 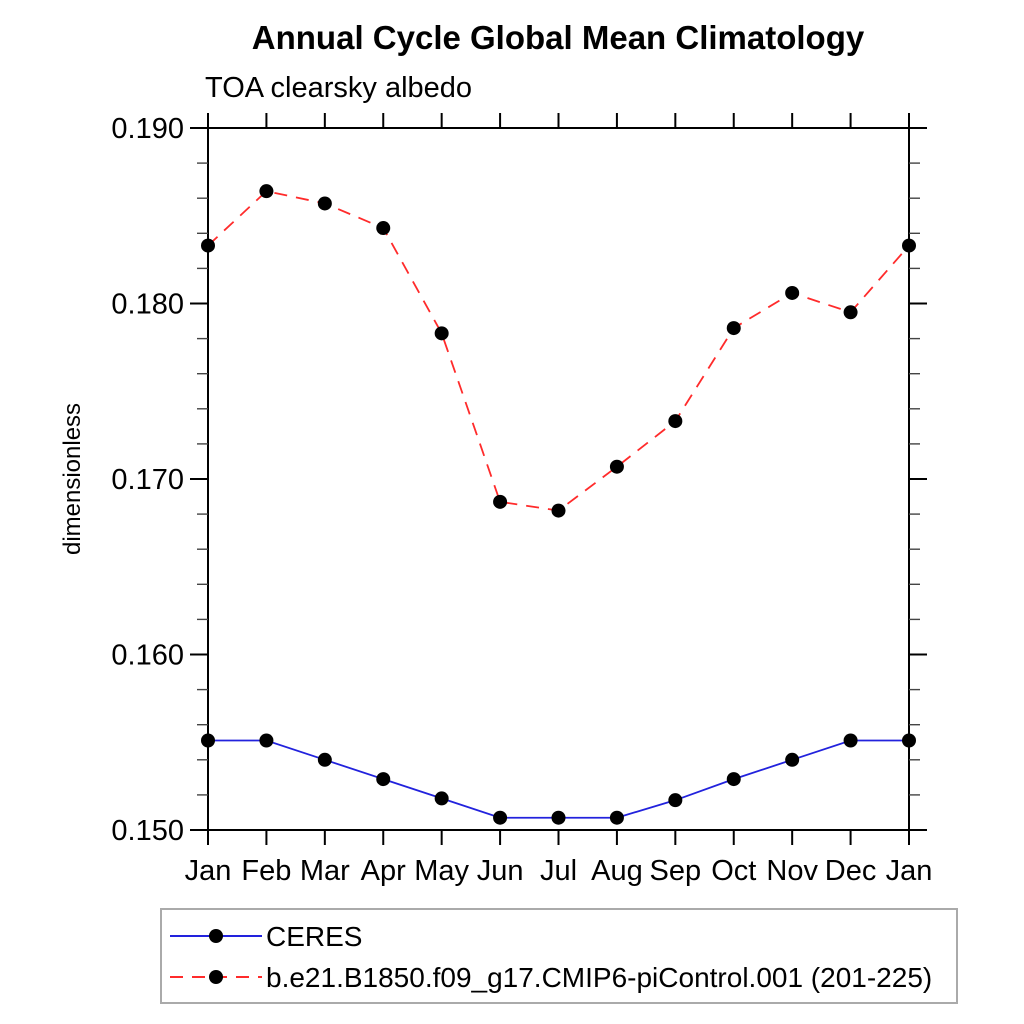 I want to click on x-tick-label: Aug, so click(x=617, y=871).